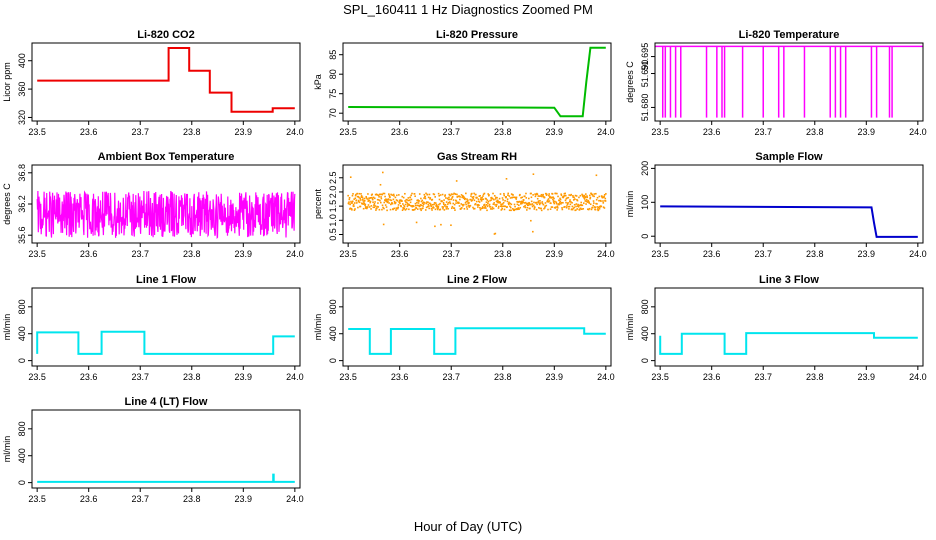  Describe the element at coordinates (789, 157) in the screenshot. I see `panel-title: Sample Flow` at that location.